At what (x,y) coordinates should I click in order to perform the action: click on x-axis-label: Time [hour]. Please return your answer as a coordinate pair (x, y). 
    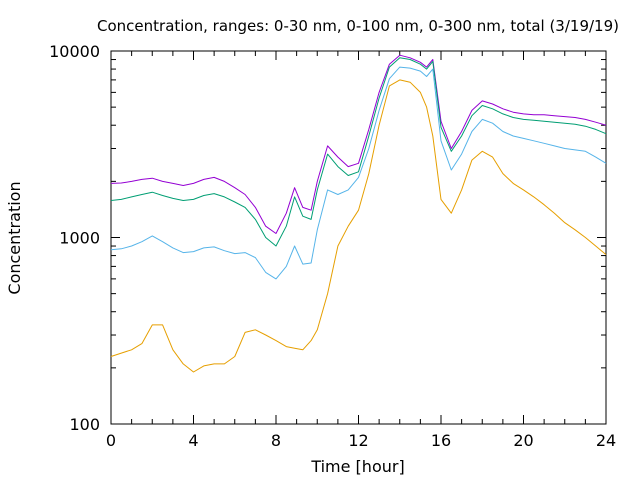
    Looking at the image, I should click on (357, 466).